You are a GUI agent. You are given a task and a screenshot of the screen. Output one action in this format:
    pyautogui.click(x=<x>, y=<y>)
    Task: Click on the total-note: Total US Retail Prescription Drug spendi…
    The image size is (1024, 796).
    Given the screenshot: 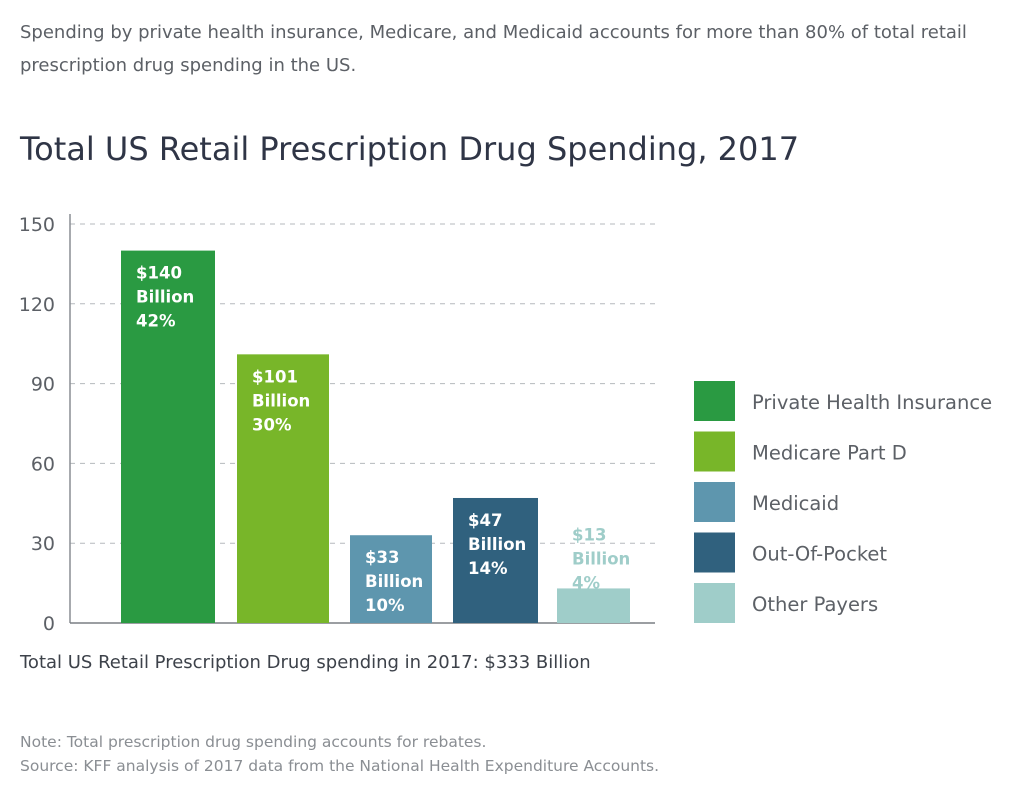 What is the action you would take?
    pyautogui.click(x=305, y=662)
    